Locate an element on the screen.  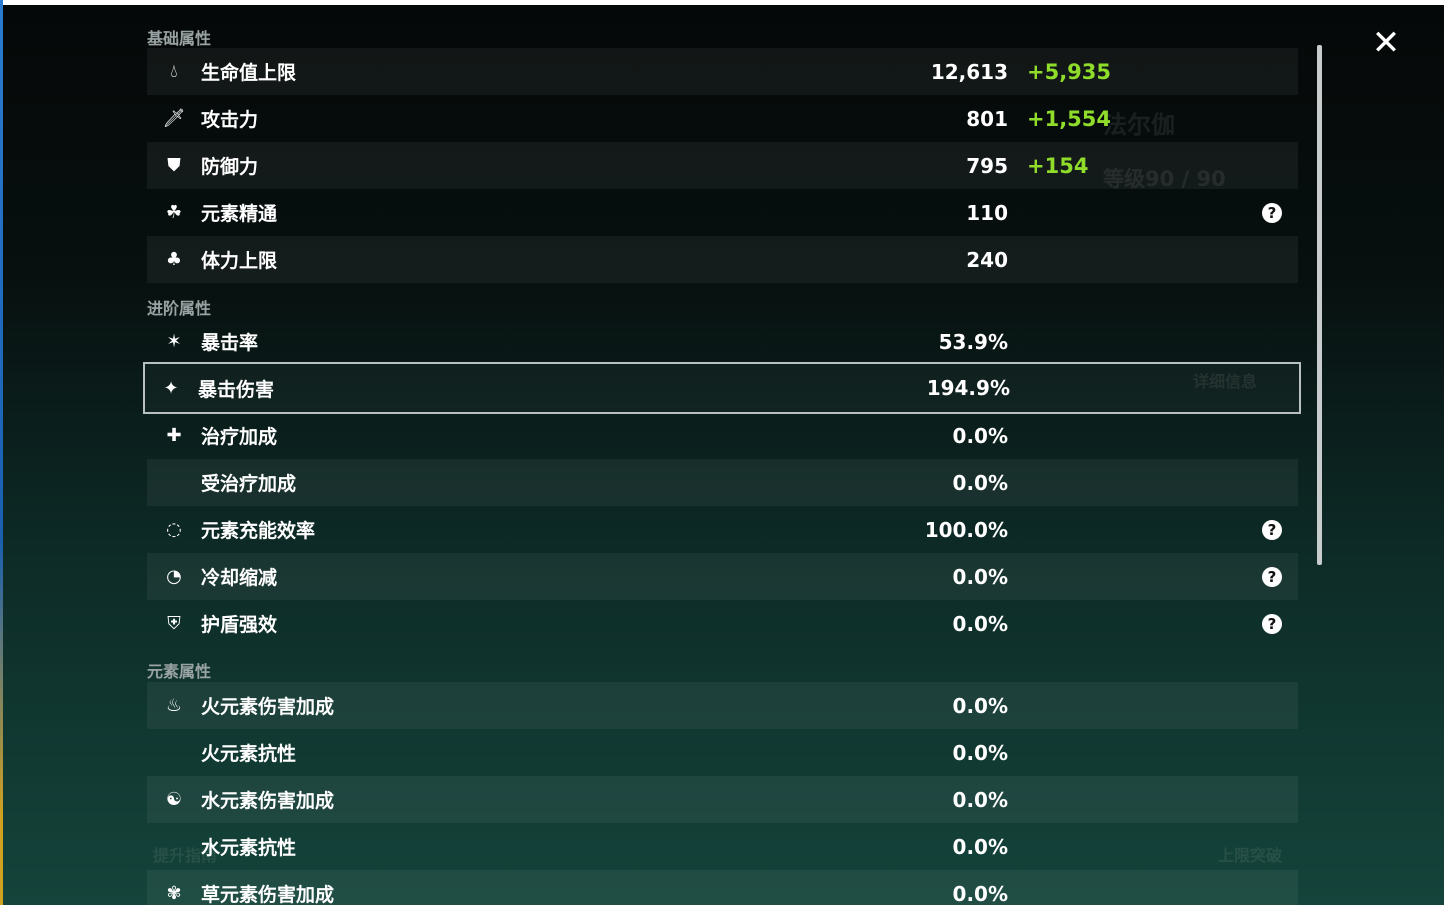
stat-value: 100.0% is located at coordinates (966, 529).